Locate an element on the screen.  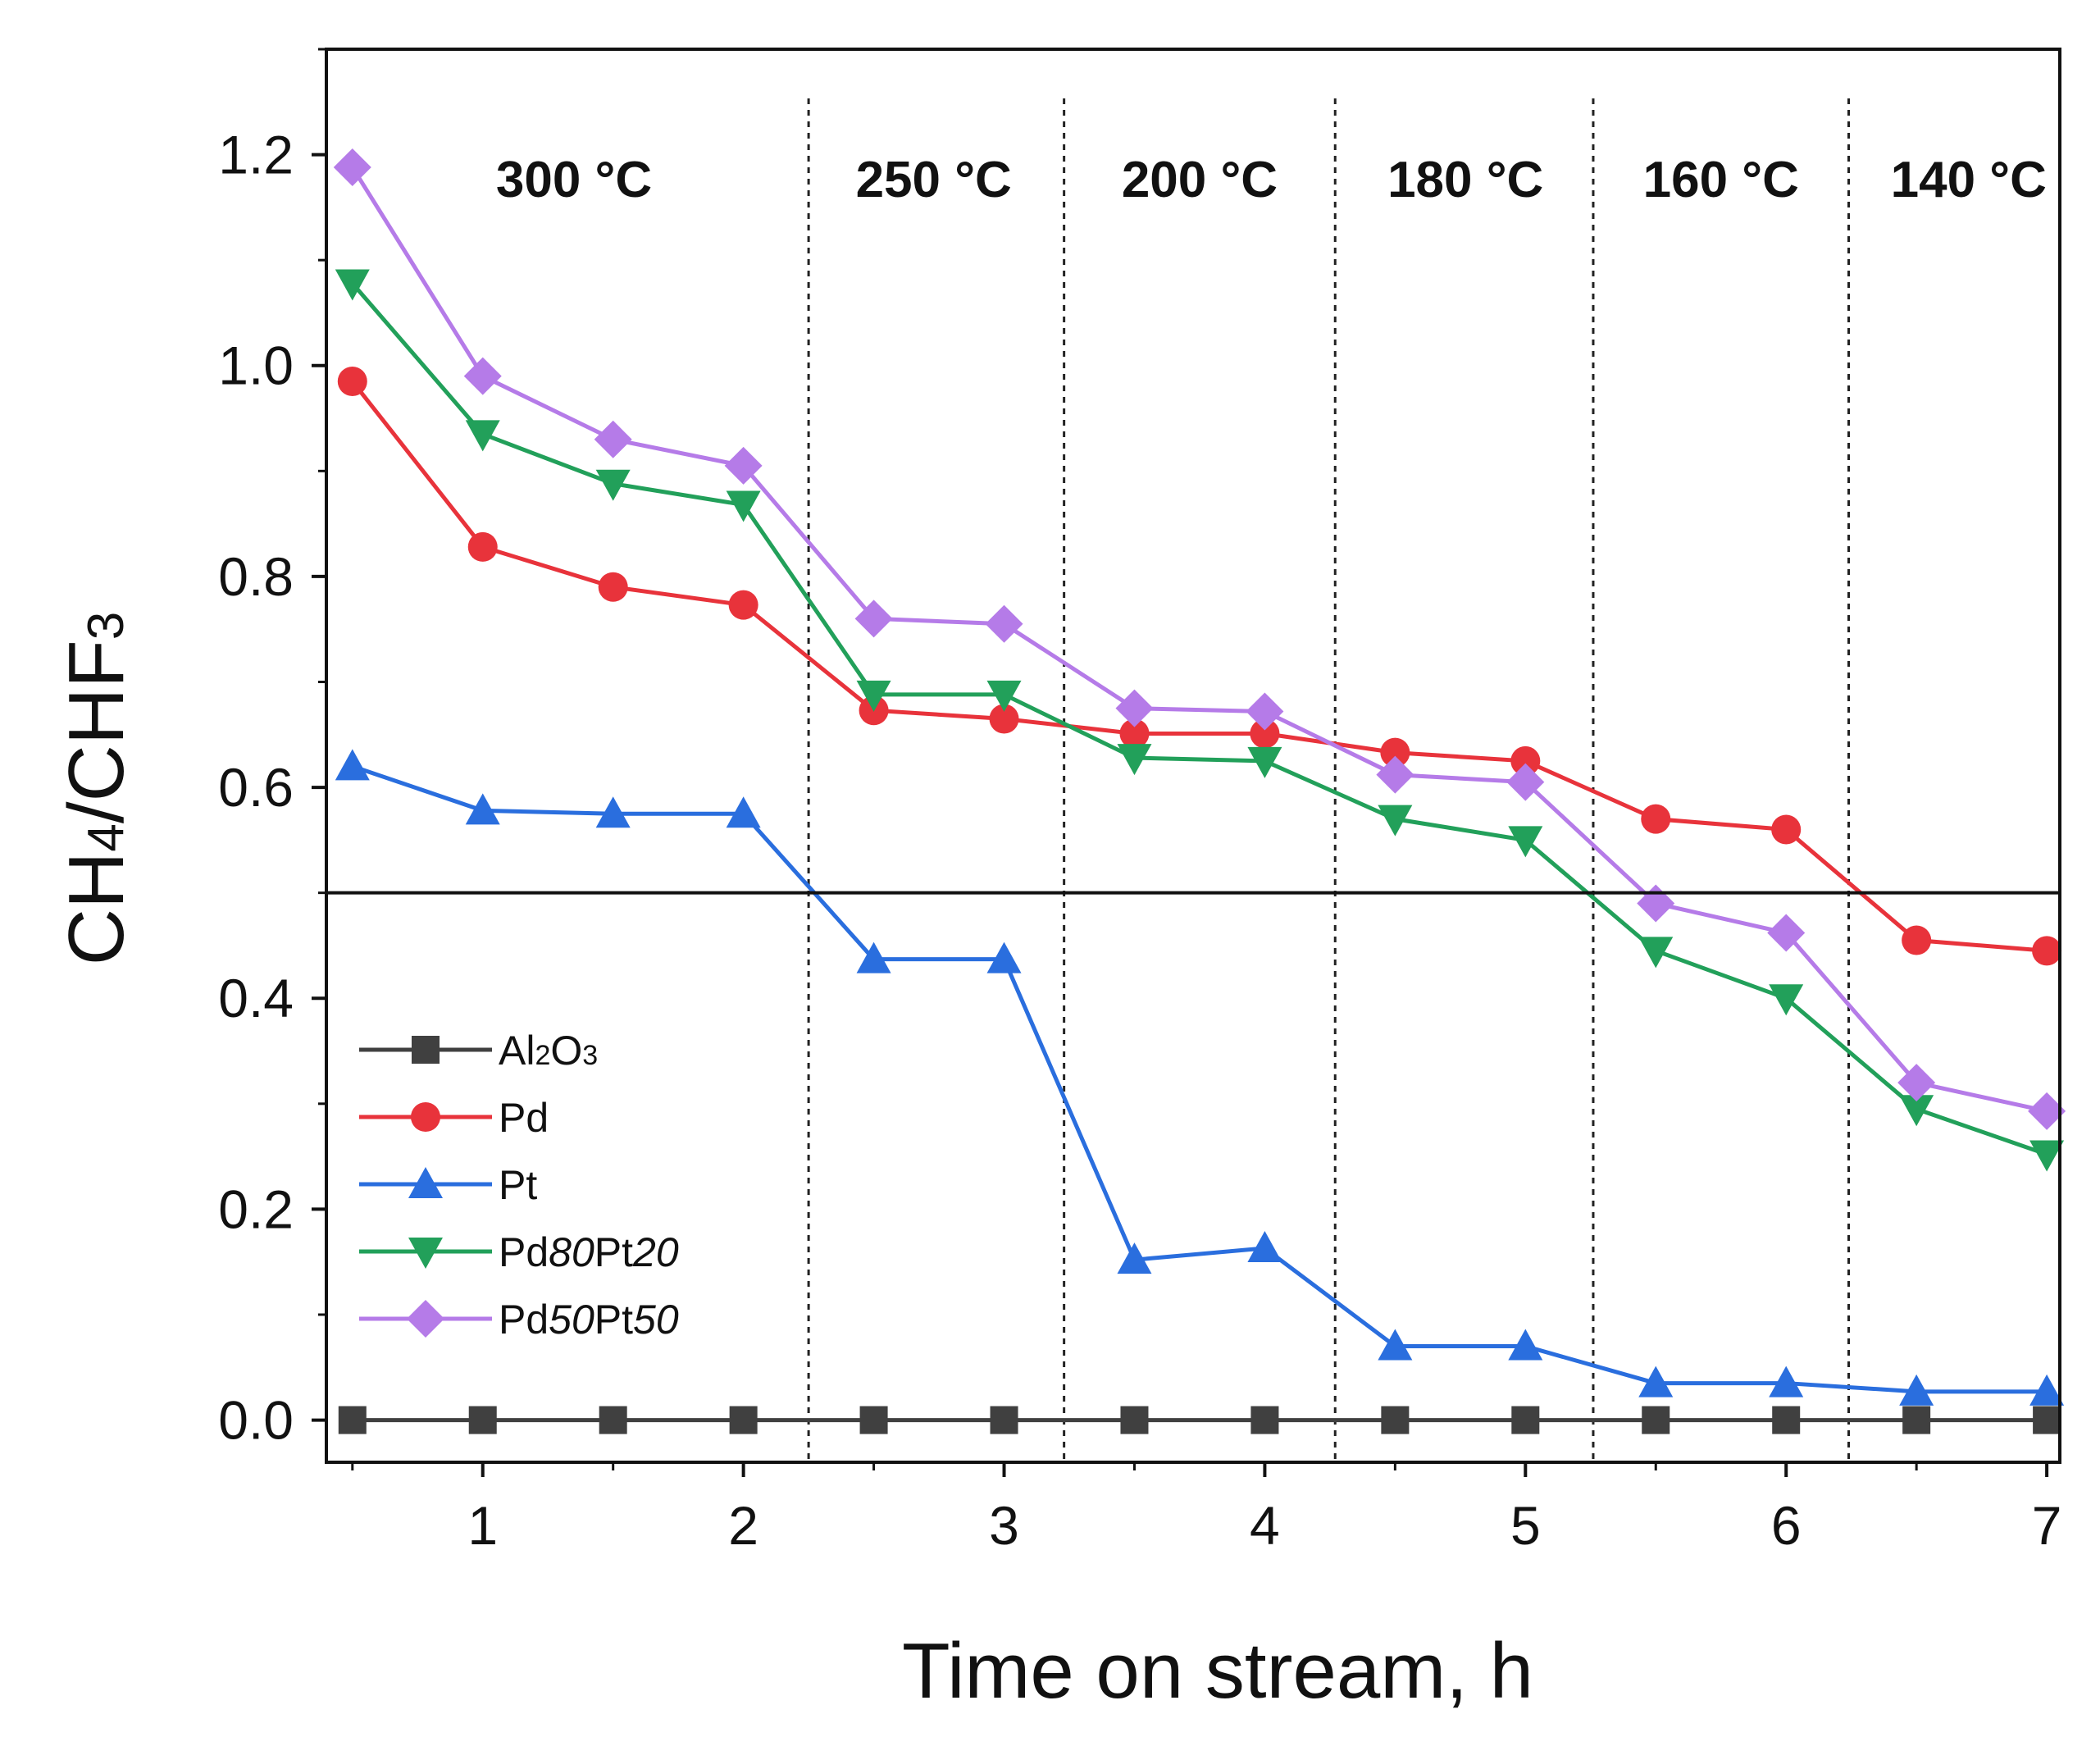
x-tick-label: 2 is located at coordinates (743, 1525).